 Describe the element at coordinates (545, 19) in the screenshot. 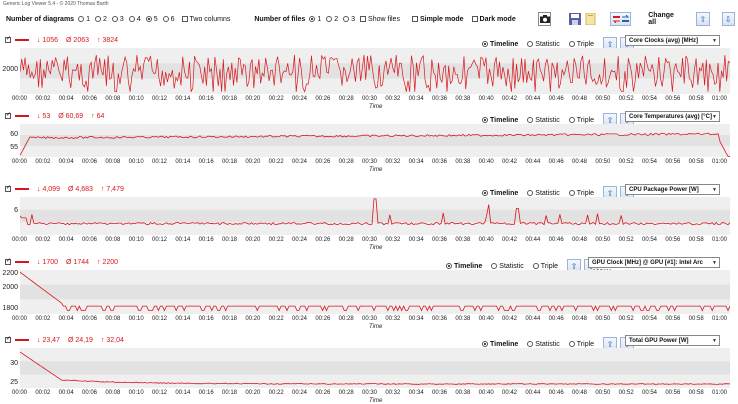

I see `camera-icon` at that location.